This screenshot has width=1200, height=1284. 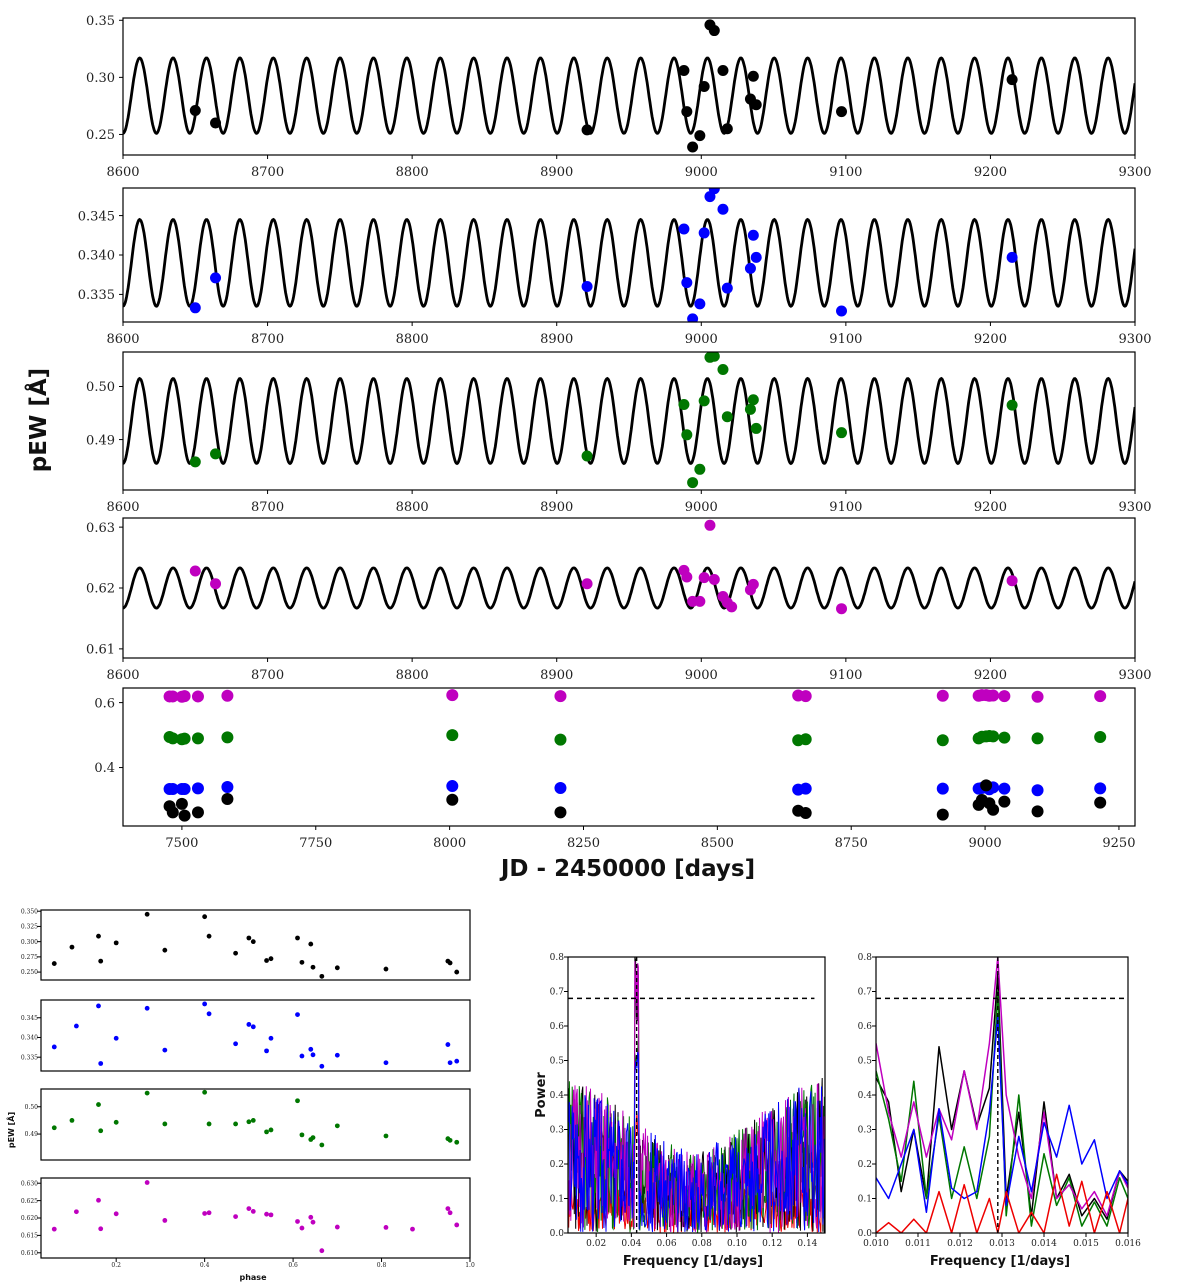 What do you see at coordinates (865, 1165) in the screenshot?
I see `y-tick-label: 0.2` at bounding box center [865, 1165].